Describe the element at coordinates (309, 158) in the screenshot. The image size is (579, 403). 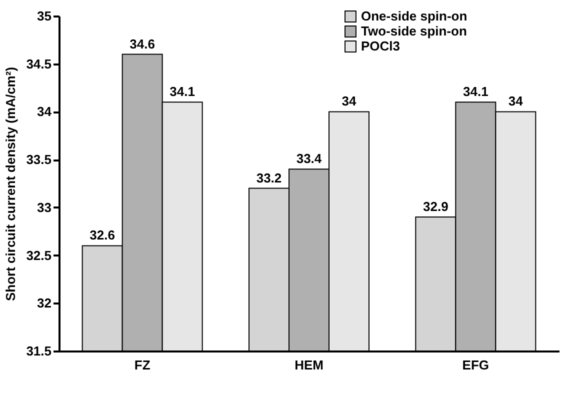
I see `data-label: 33.4` at that location.